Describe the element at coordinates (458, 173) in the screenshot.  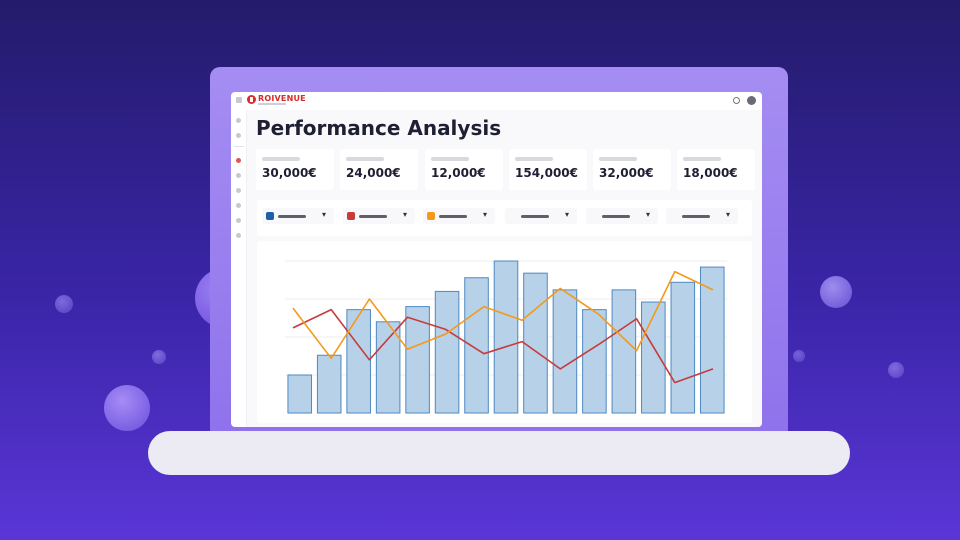
I see `kpi-value: 12,000€` at that location.